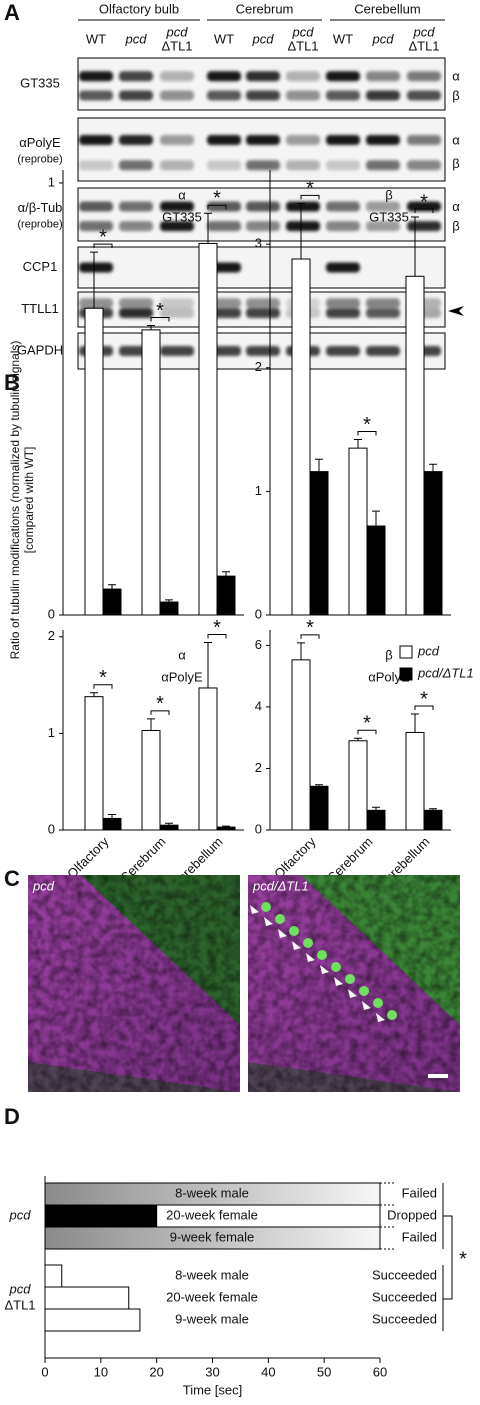  Describe the element at coordinates (12, 878) in the screenshot. I see `panel-label: C` at that location.